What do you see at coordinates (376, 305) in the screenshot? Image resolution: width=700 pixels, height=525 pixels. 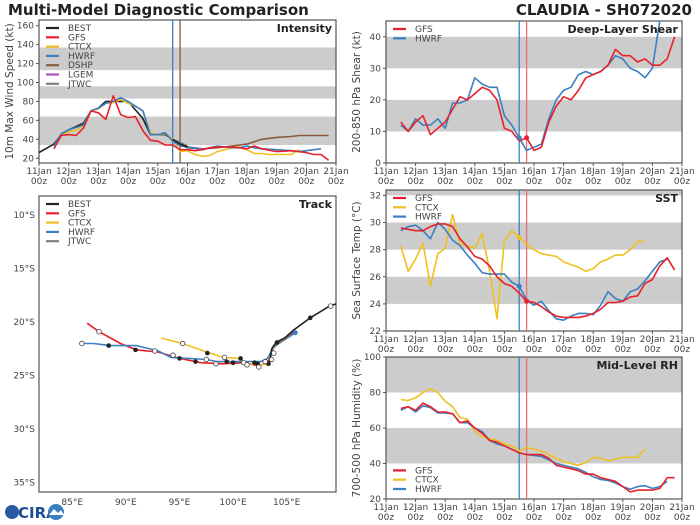 I see `y-tick-label: 24` at bounding box center [376, 305].